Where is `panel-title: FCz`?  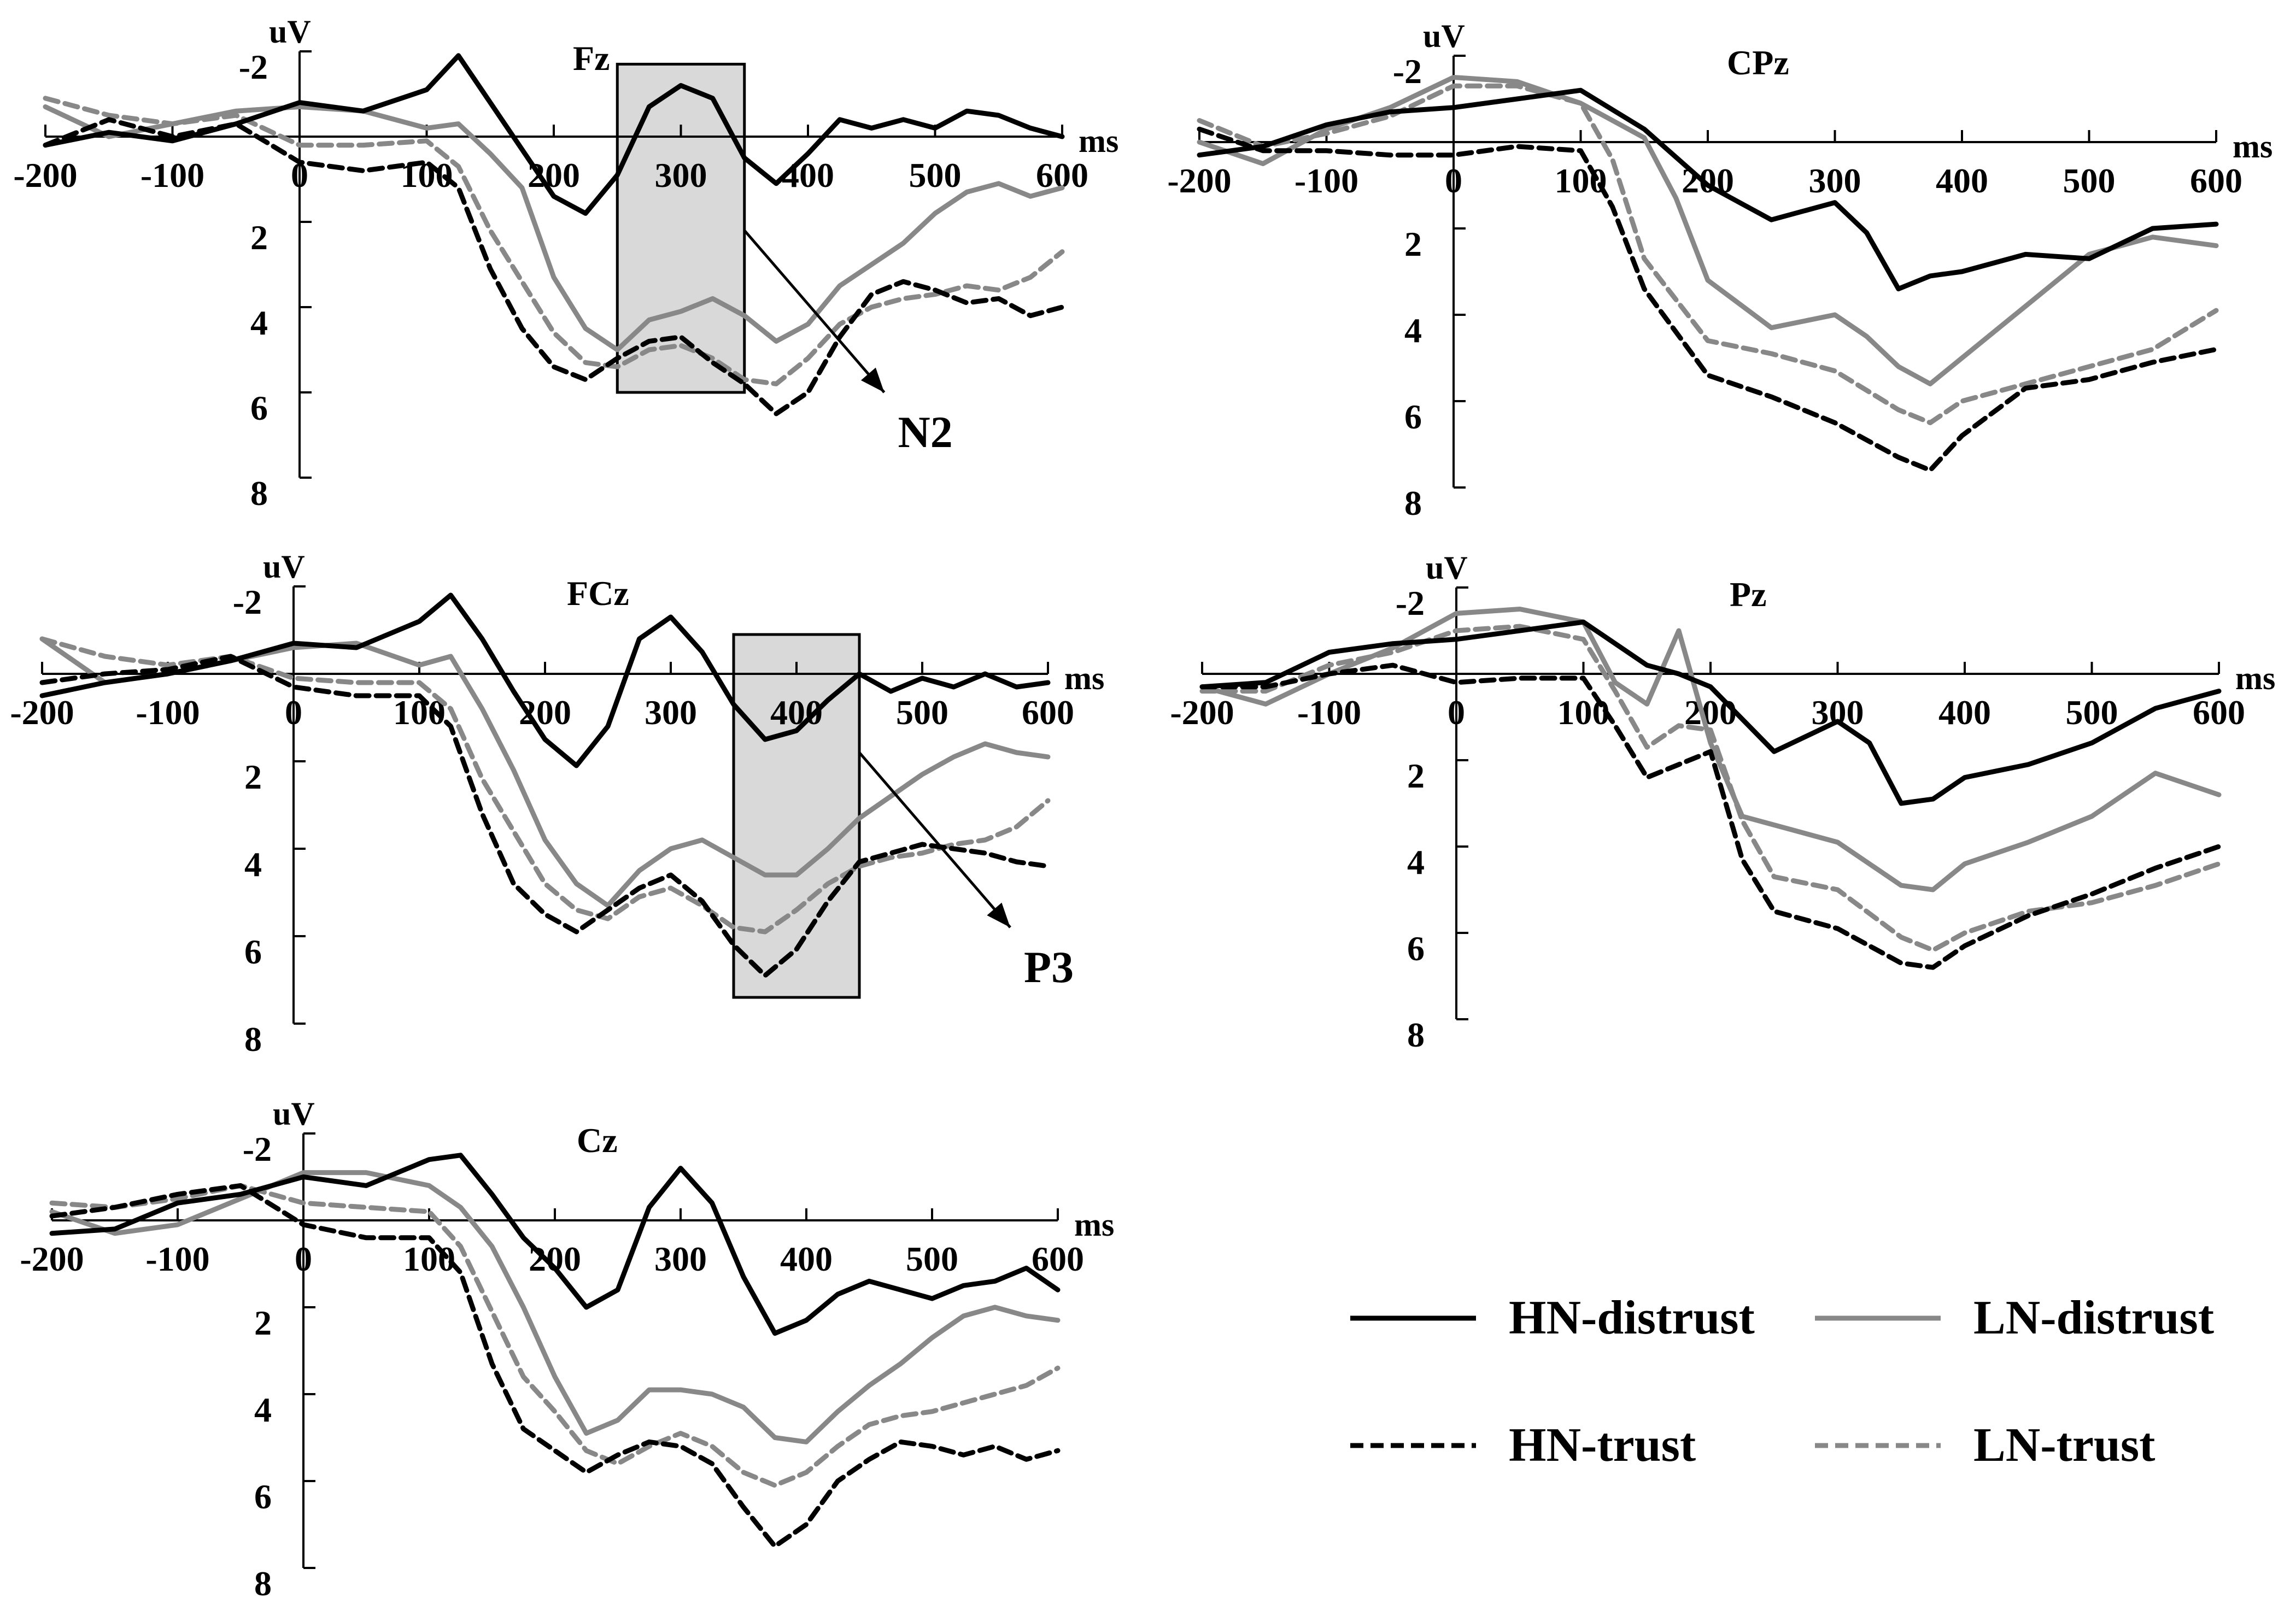
panel-title: FCz is located at coordinates (598, 593).